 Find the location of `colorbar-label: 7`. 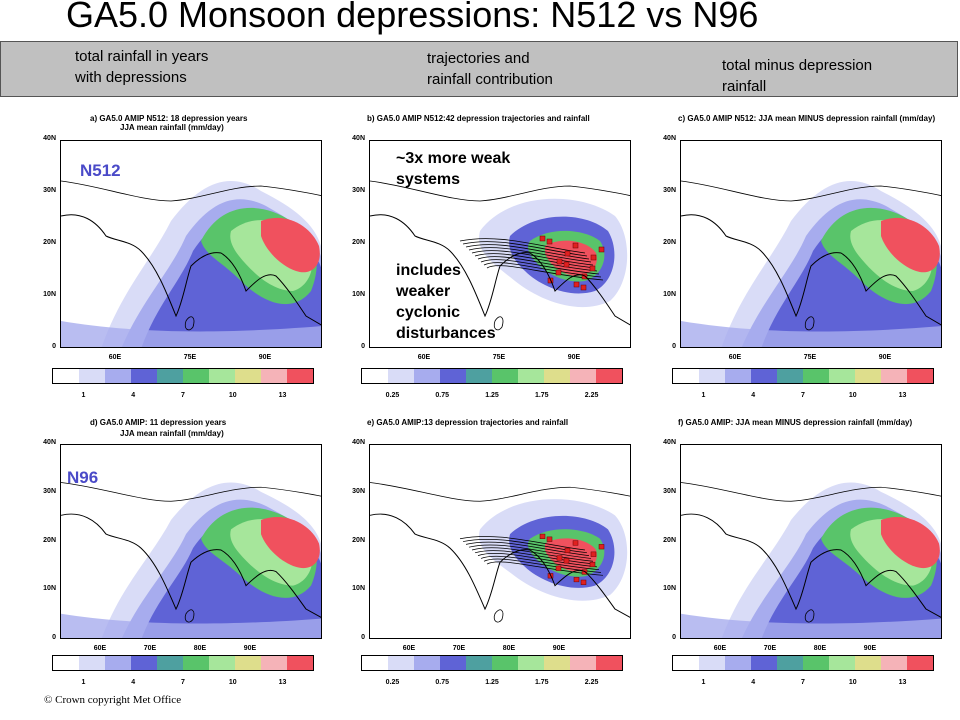

colorbar-label: 7 is located at coordinates (803, 682).